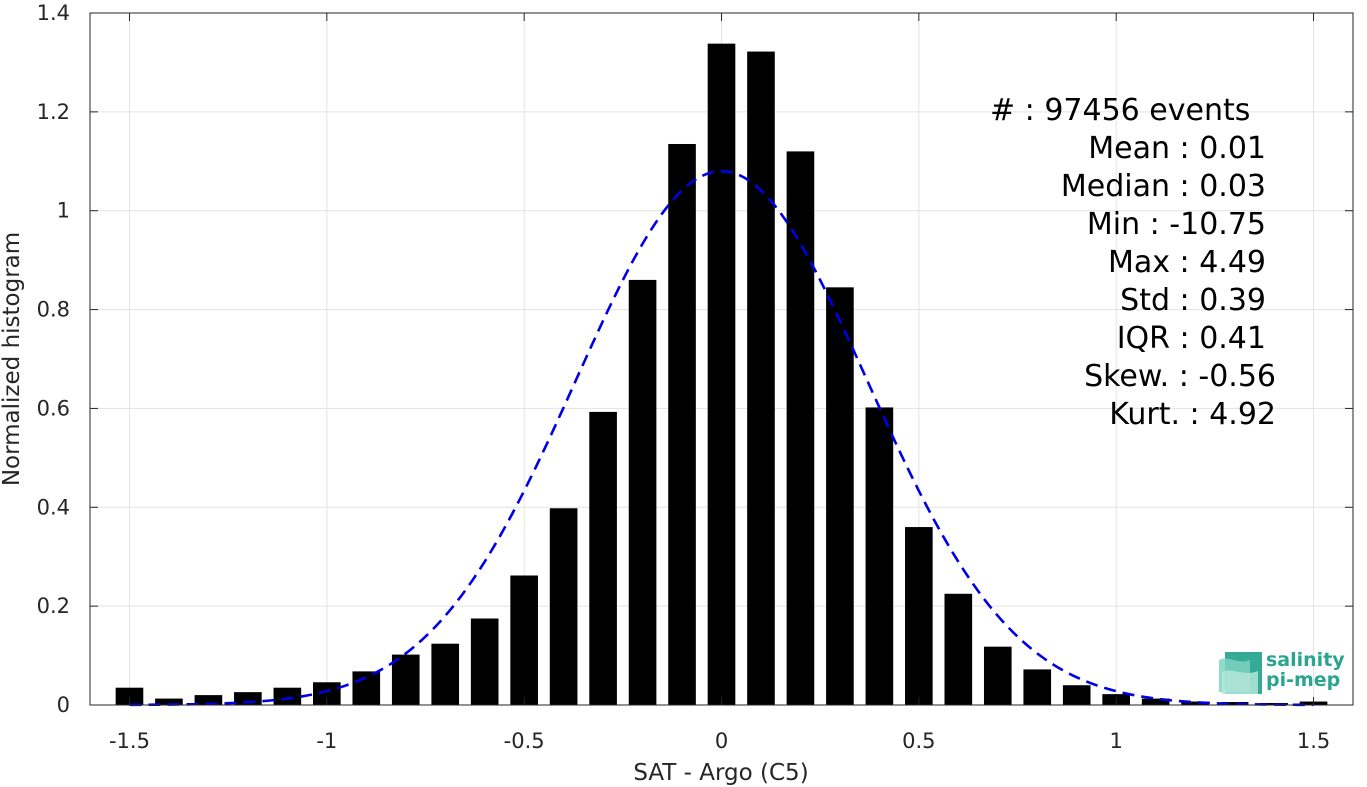  What do you see at coordinates (53, 13) in the screenshot?
I see `y-tick-label: 1.4` at bounding box center [53, 13].